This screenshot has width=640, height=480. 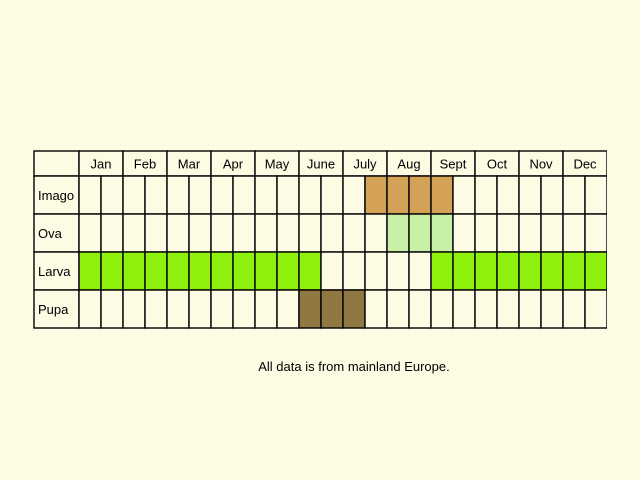 I want to click on month-label: Dec, so click(x=585, y=164).